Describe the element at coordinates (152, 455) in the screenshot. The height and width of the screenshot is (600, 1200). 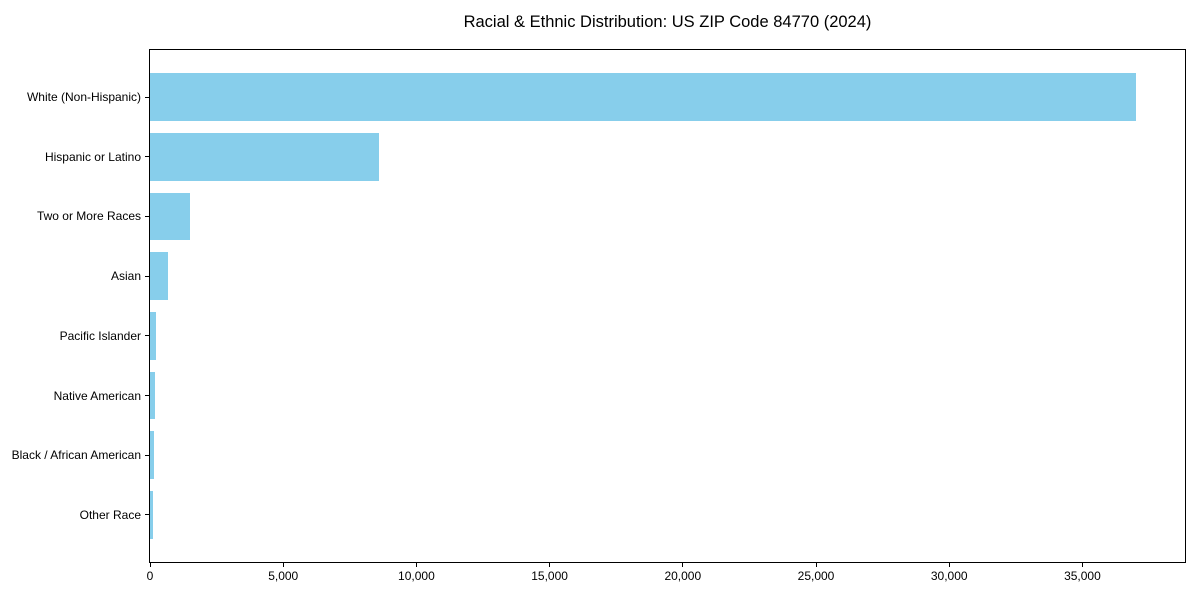
I see `bar-black-african-american` at that location.